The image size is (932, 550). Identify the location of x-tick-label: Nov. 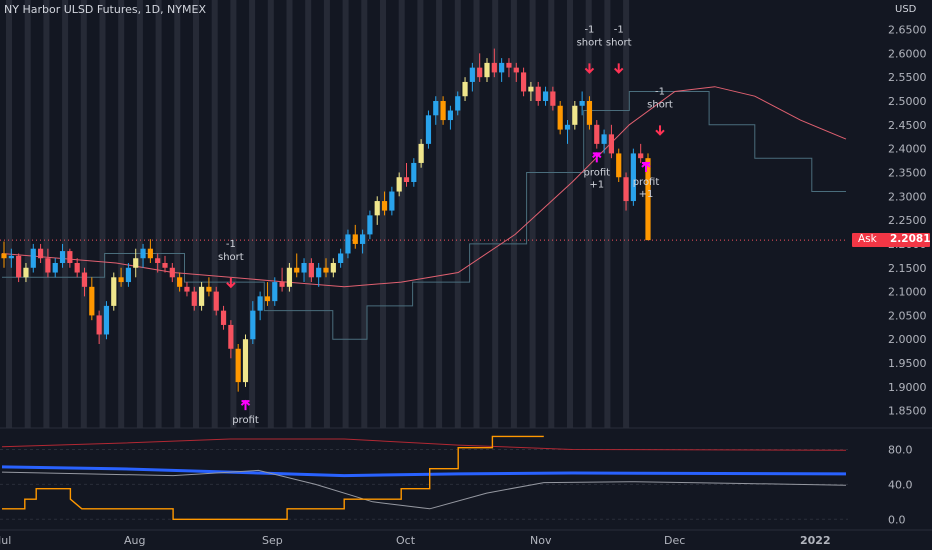
(541, 540).